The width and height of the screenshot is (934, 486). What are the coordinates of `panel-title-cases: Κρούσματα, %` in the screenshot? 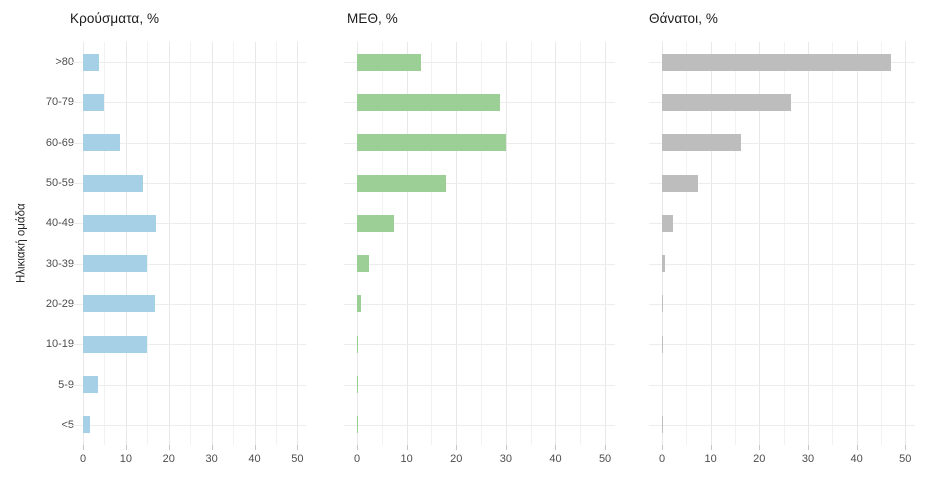 It's located at (115, 18).